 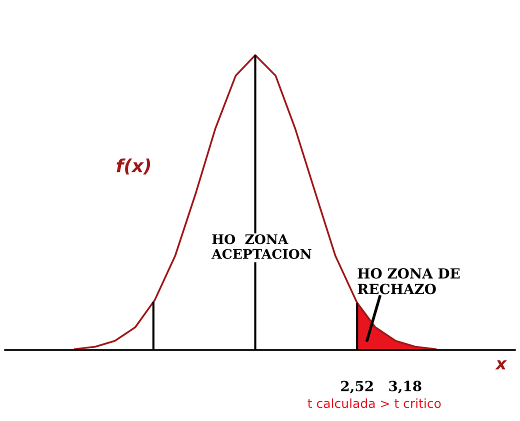 What do you see at coordinates (262, 246) in the screenshot?
I see `annotation: HO ZONA ACEPTACION` at bounding box center [262, 246].